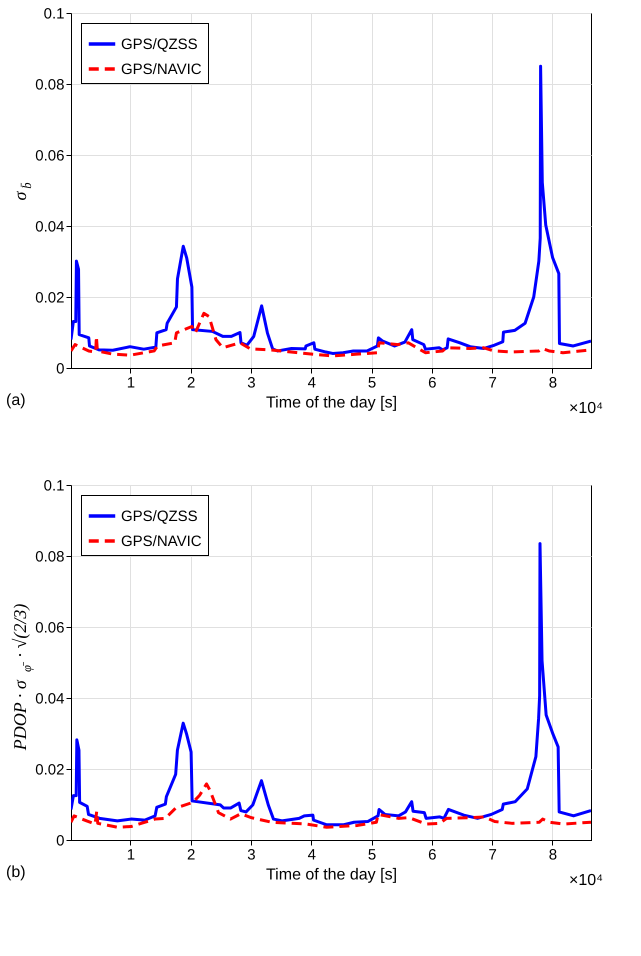 This screenshot has width=641, height=956. Describe the element at coordinates (22, 678) in the screenshot. I see `y-axis-title: PDOP · σφ̄ · √(2/3)` at that location.